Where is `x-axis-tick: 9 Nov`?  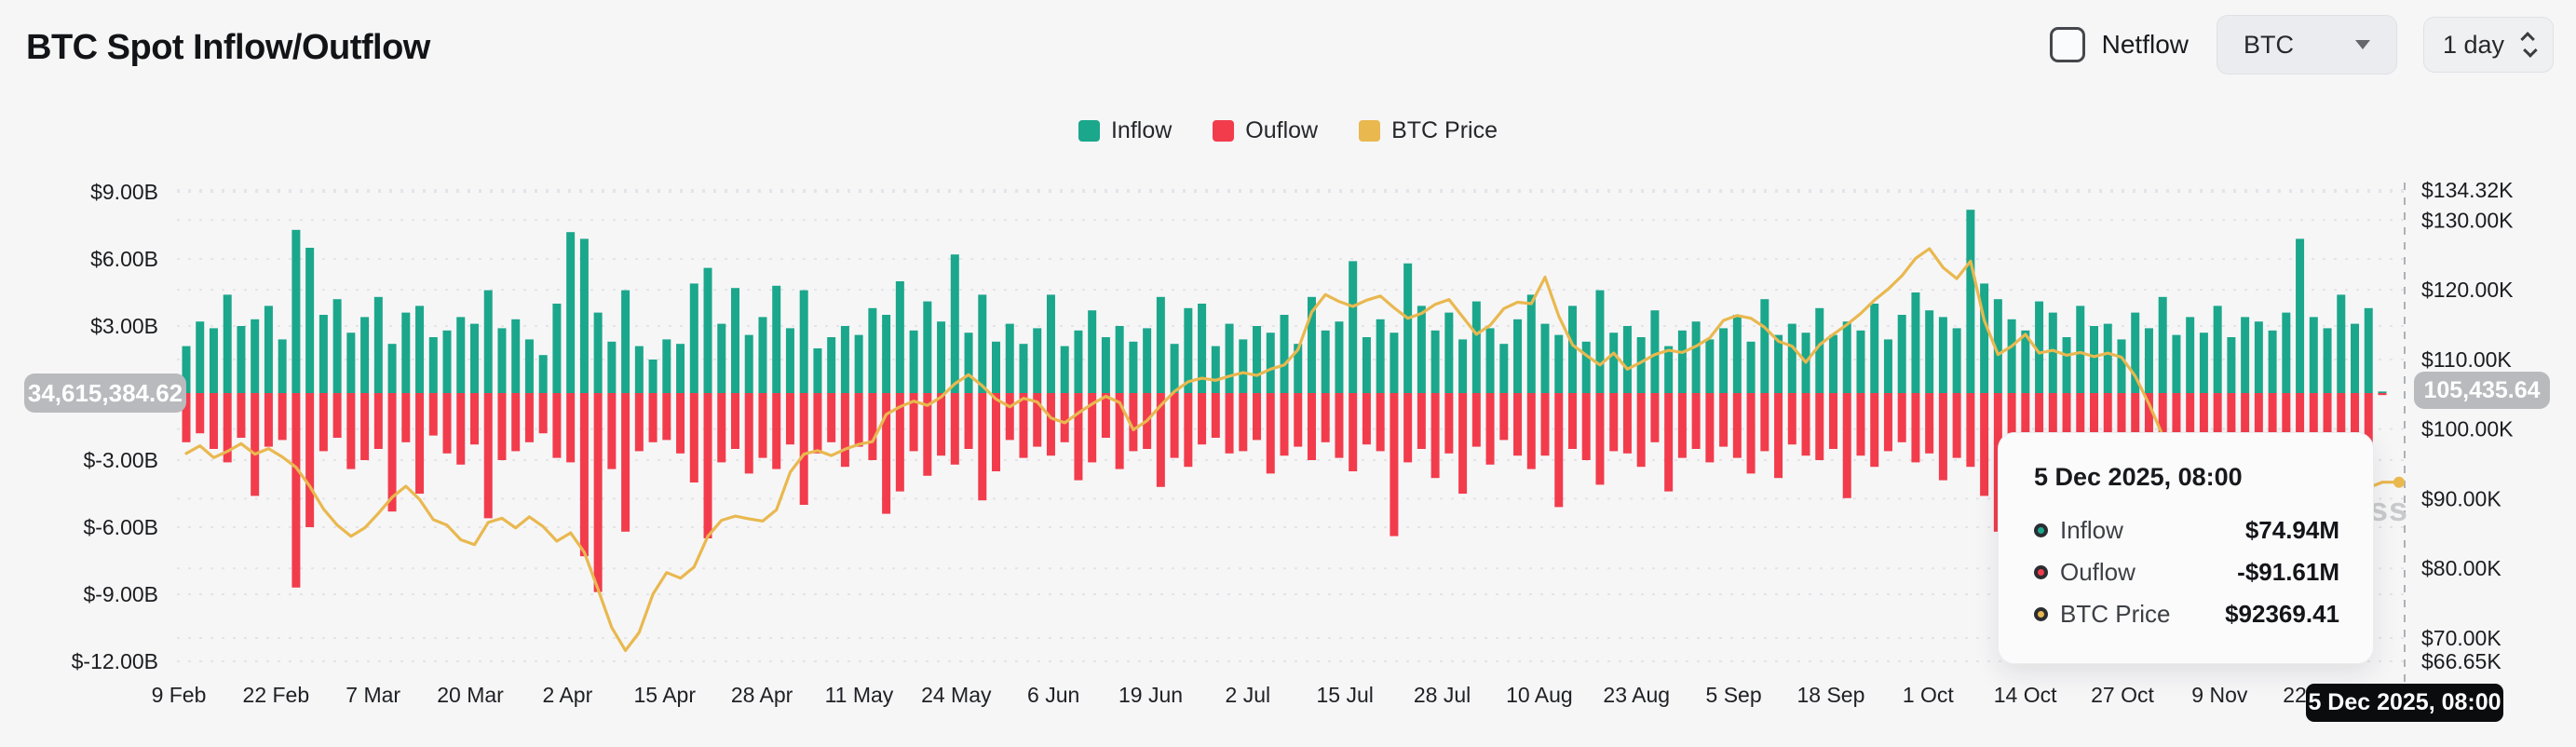 x-axis-tick: 9 Nov is located at coordinates (2219, 695).